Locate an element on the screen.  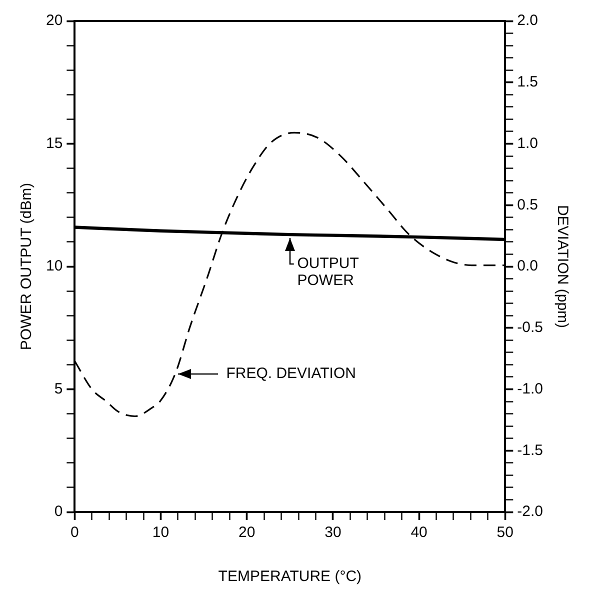
y-axis-title: POWER OUTPUT (dBm) is located at coordinates (27, 266).